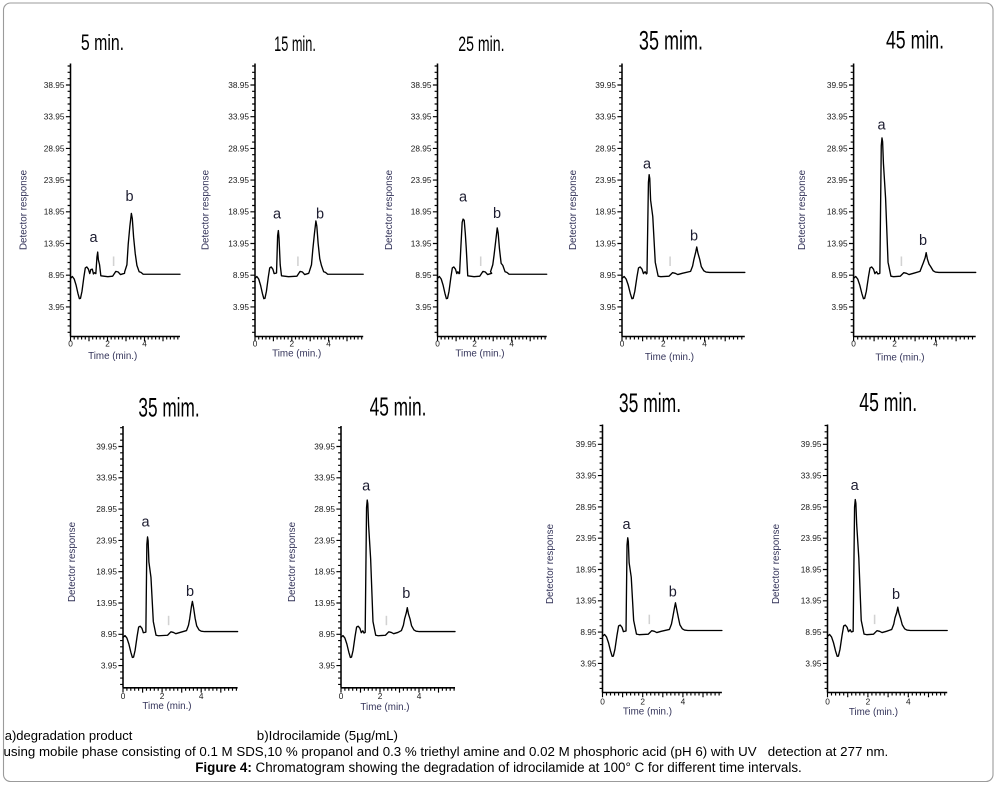 This screenshot has width=1000, height=785. Describe the element at coordinates (102, 44) in the screenshot. I see `svg-text: 5 min.` at that location.